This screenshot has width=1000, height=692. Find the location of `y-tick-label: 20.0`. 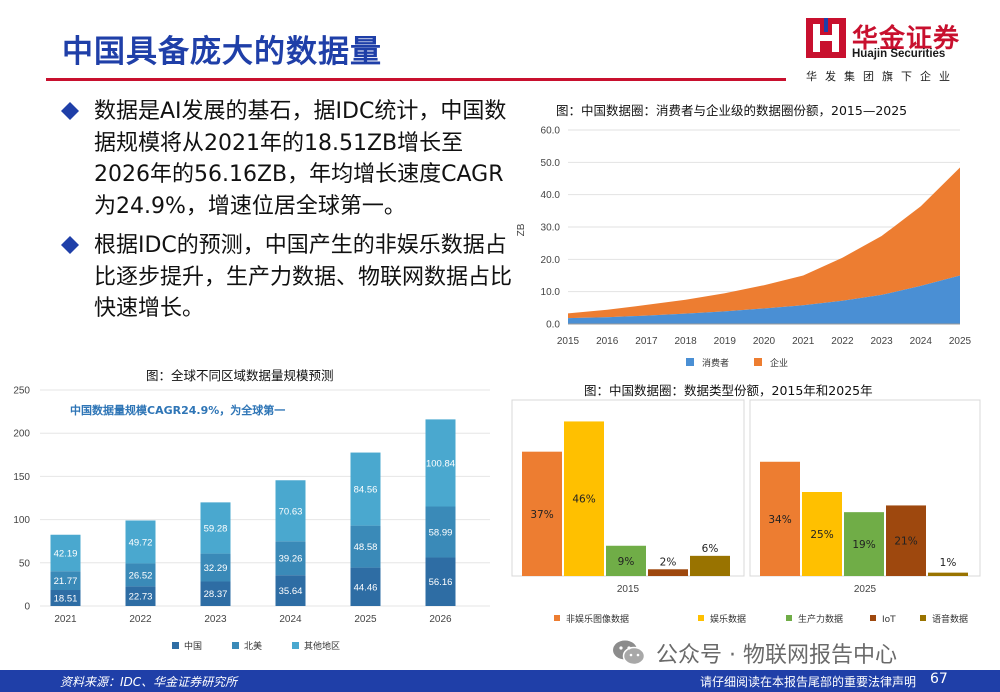

y-tick-label: 20.0 is located at coordinates (551, 260).